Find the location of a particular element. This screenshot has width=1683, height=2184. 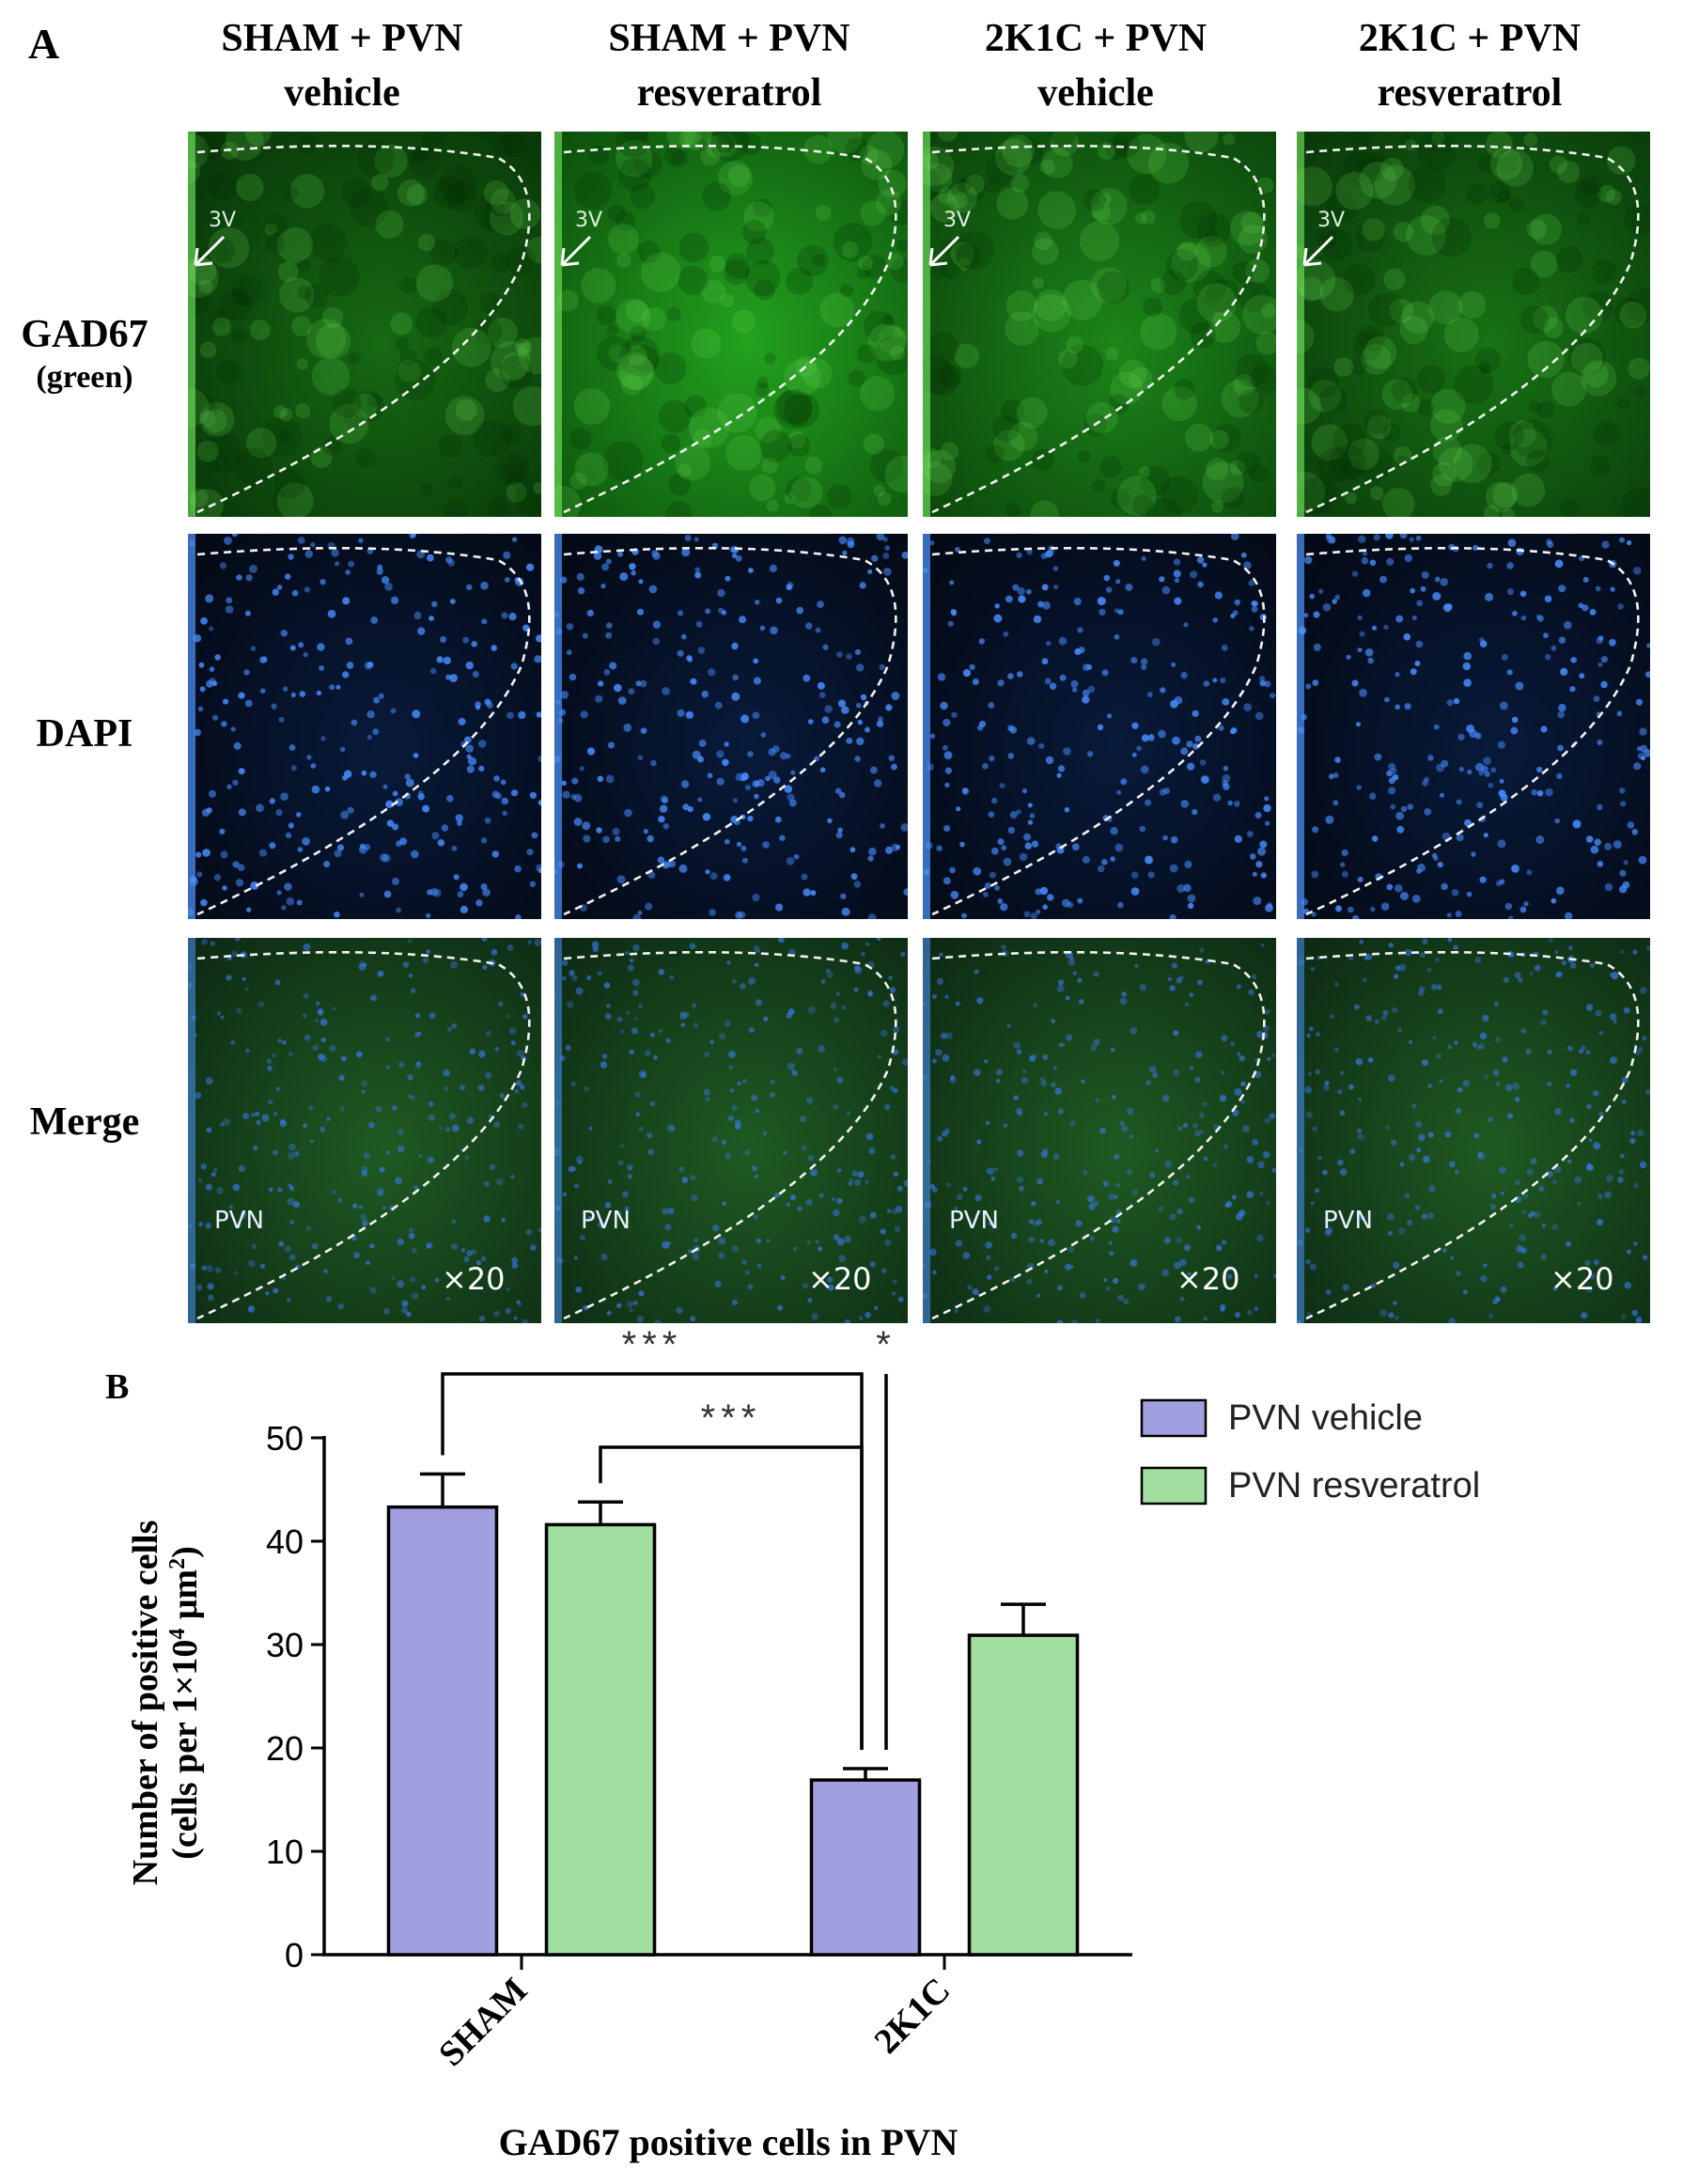

micrograph-merge-2: PVN ×20 is located at coordinates (731, 1130).